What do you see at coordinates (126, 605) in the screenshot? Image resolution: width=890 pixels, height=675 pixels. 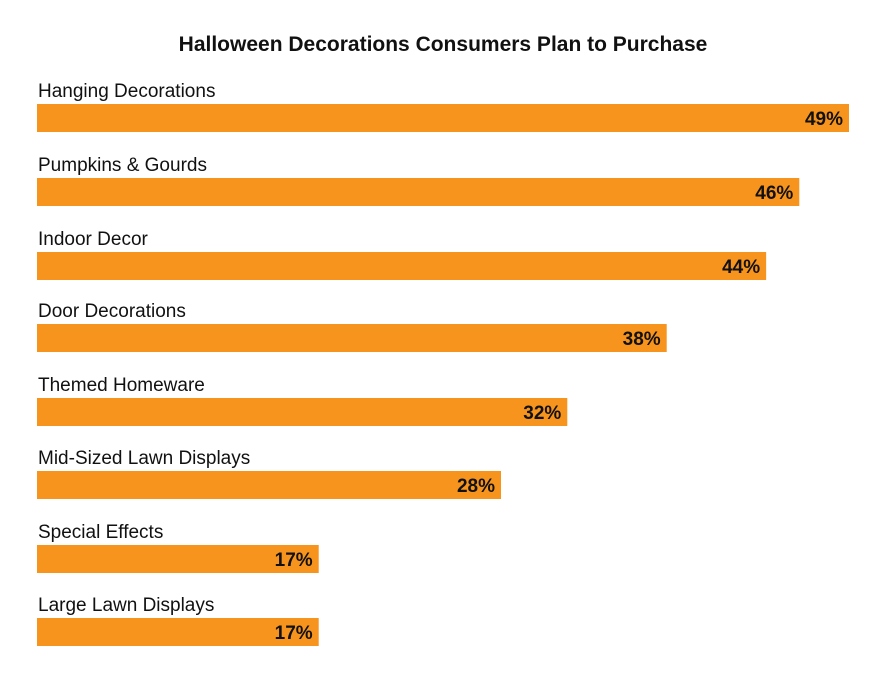 I see `category-label: Large Lawn Displays` at bounding box center [126, 605].